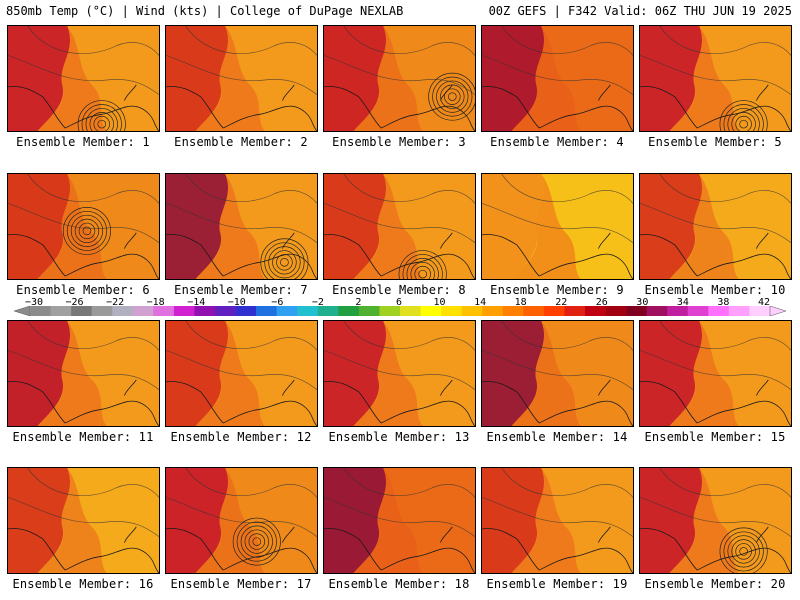 The image size is (800, 600). I want to click on ensemble-member-label: Ensemble Member: 2, so click(241, 142).